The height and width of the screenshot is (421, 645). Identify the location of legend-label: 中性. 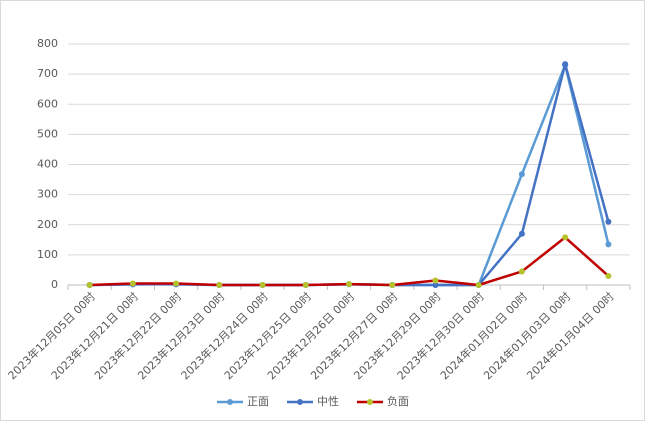
(328, 401).